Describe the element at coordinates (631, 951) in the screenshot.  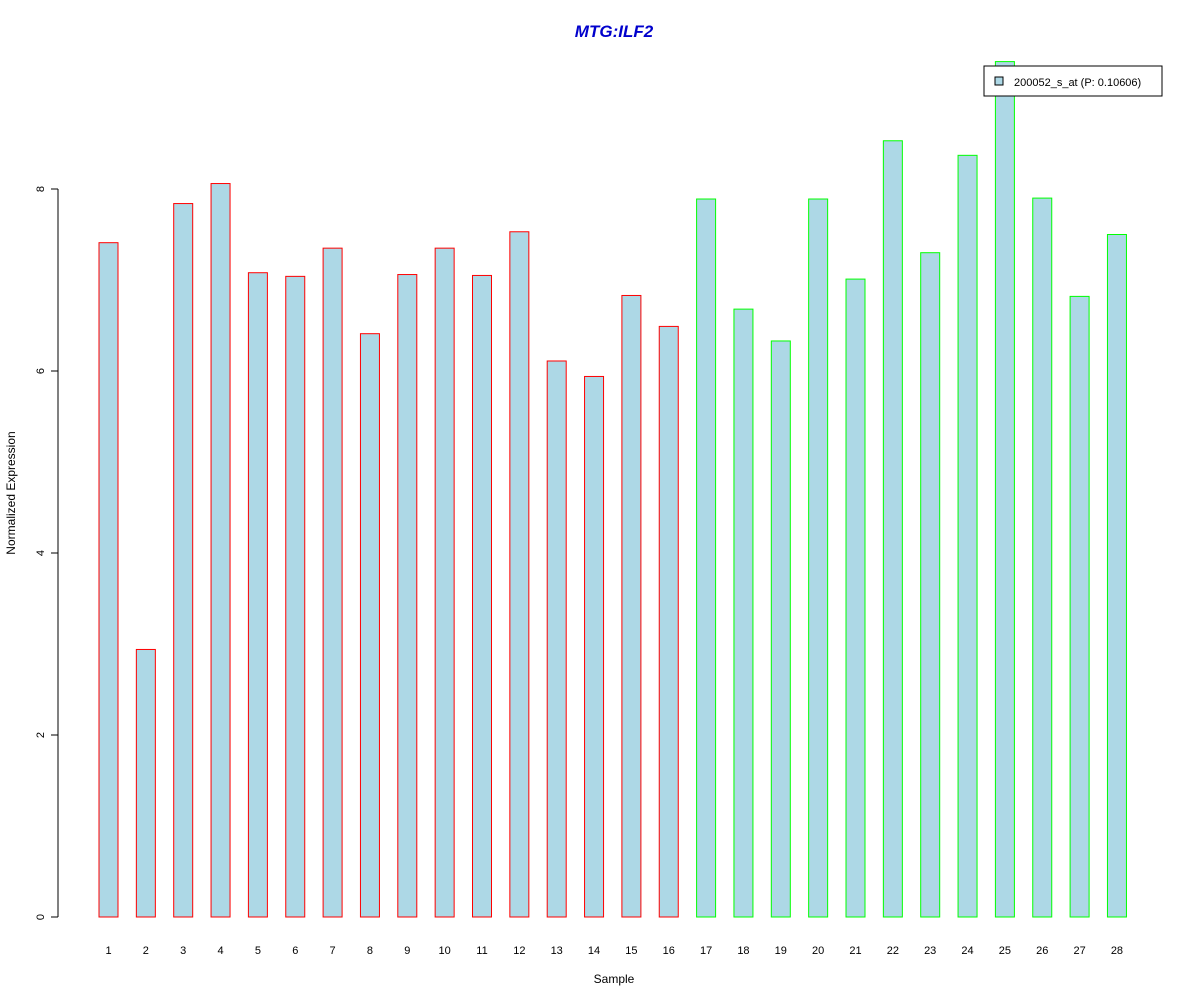
I see `x-tick-label: 15` at that location.